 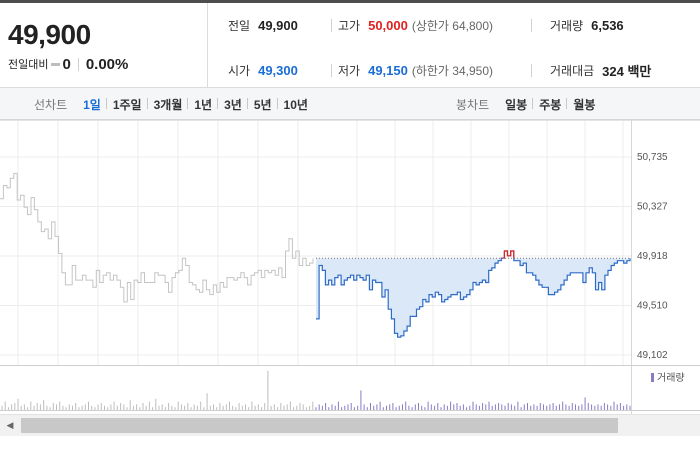 What do you see at coordinates (232, 104) in the screenshot?
I see `period-3y: 3년` at bounding box center [232, 104].